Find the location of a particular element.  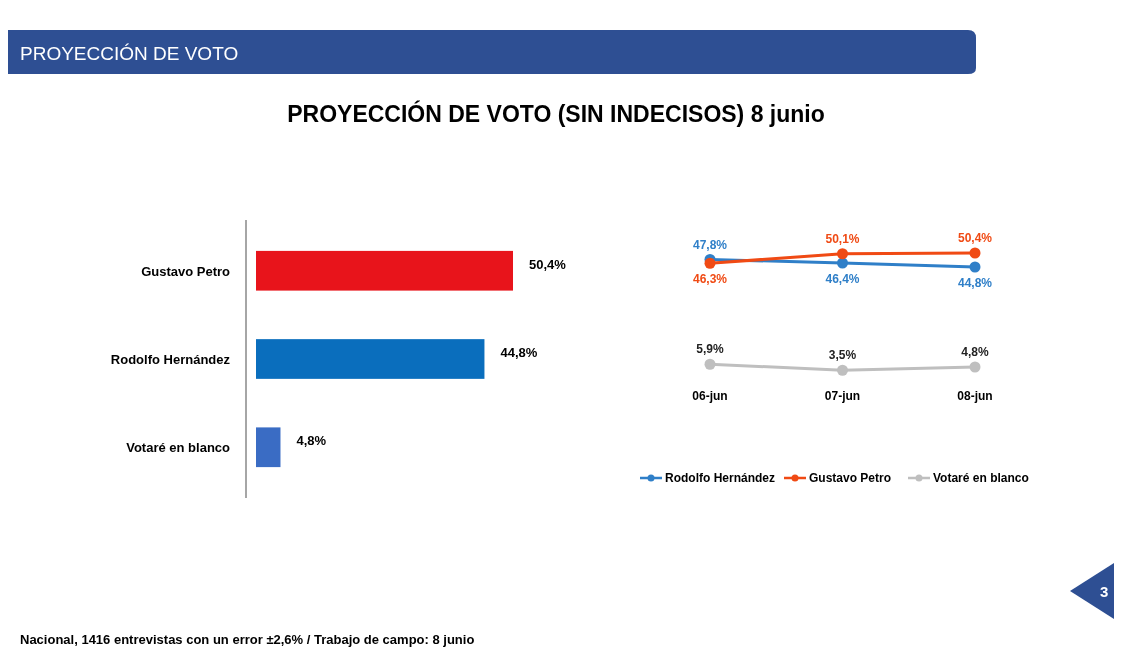

text: Nacional, 1416 entrevistas con un error ±2,6% / Trabajo de campo: 8 junio is located at coordinates (247, 639).